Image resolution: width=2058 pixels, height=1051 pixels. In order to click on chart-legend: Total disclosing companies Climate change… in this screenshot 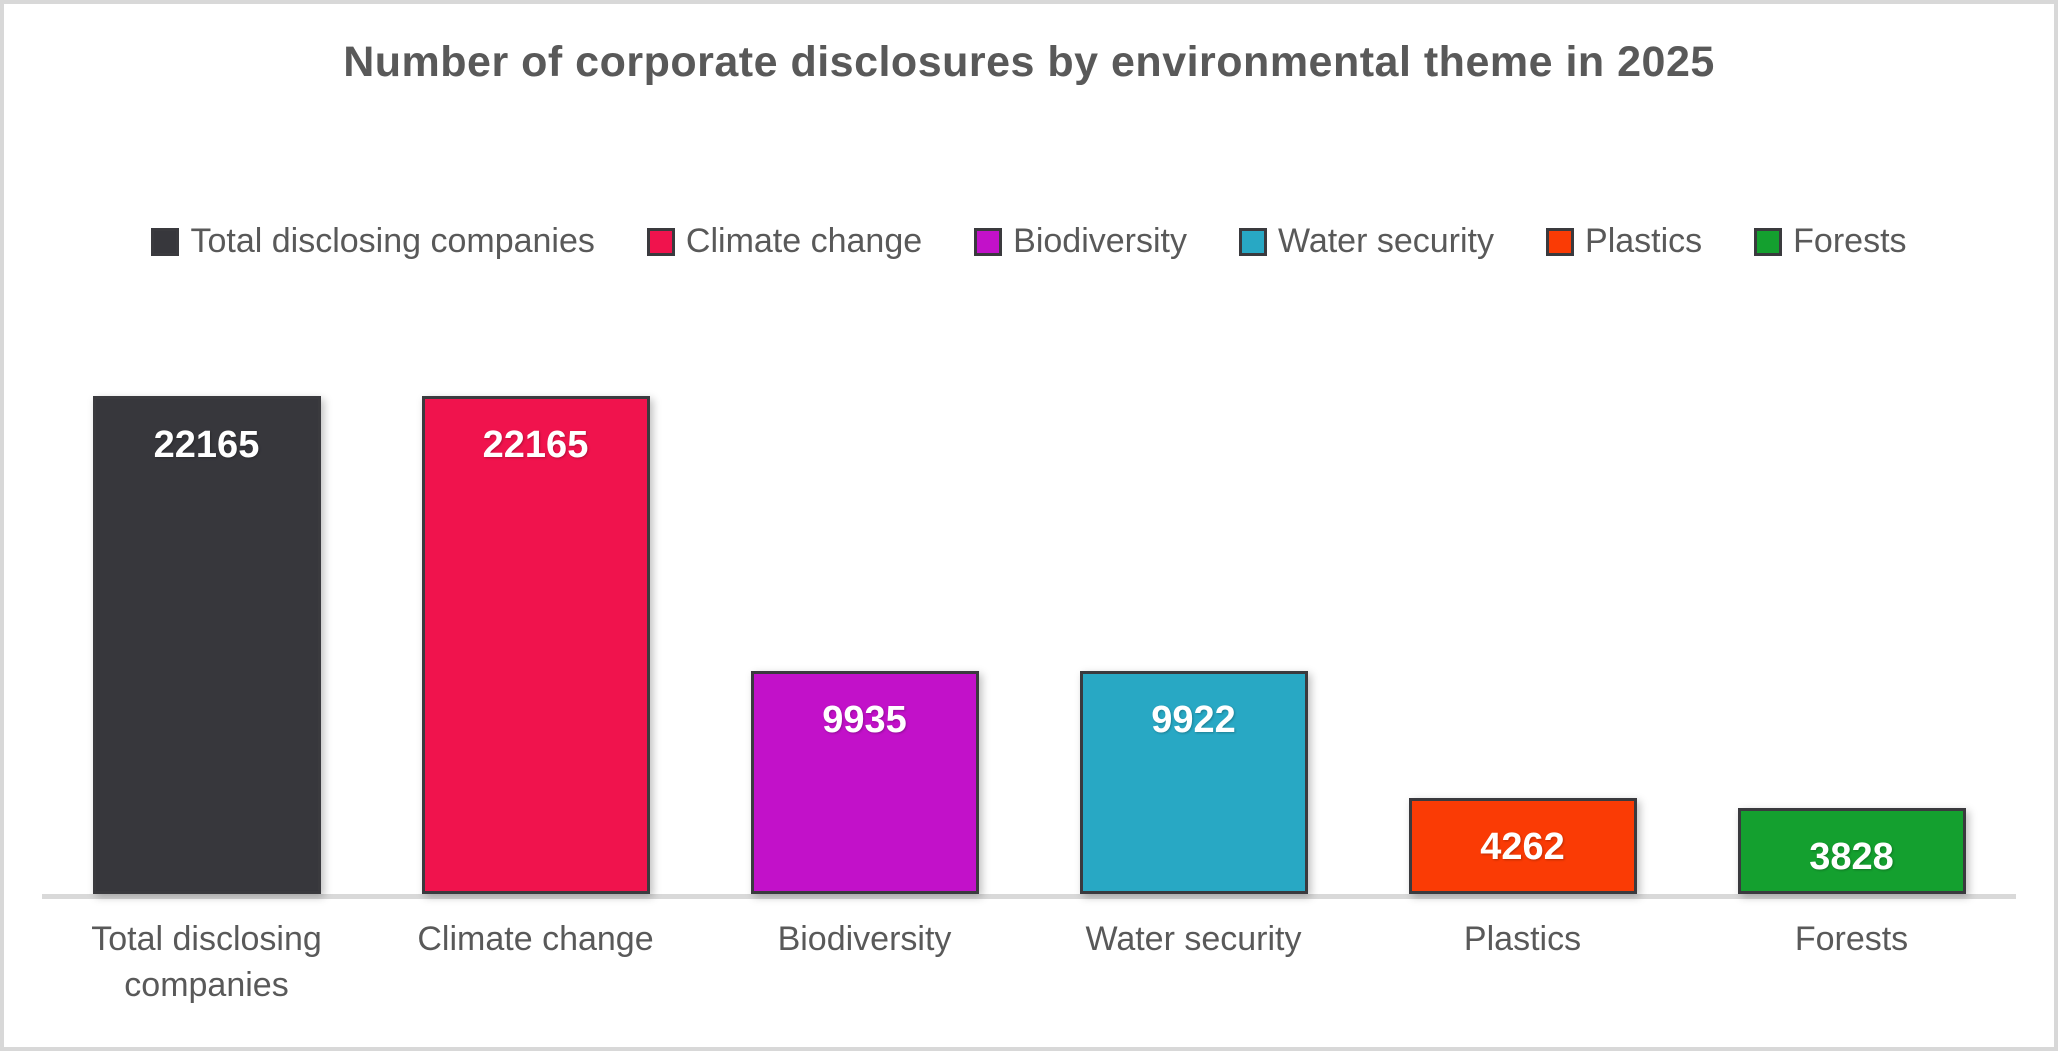, I will do `click(1029, 241)`.